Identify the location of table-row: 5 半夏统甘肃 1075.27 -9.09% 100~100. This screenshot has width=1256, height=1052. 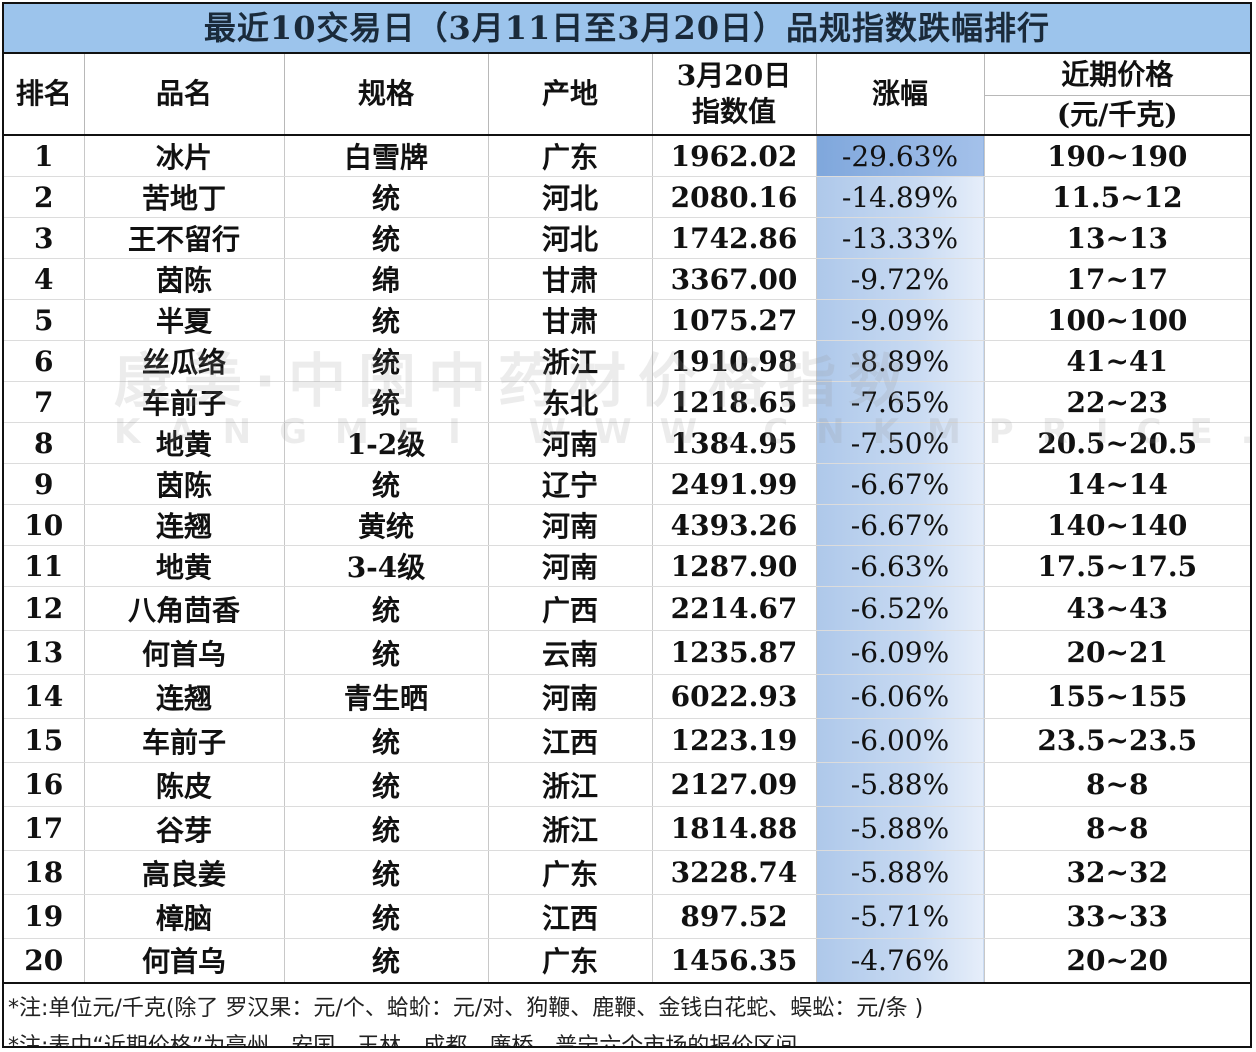
(627, 320).